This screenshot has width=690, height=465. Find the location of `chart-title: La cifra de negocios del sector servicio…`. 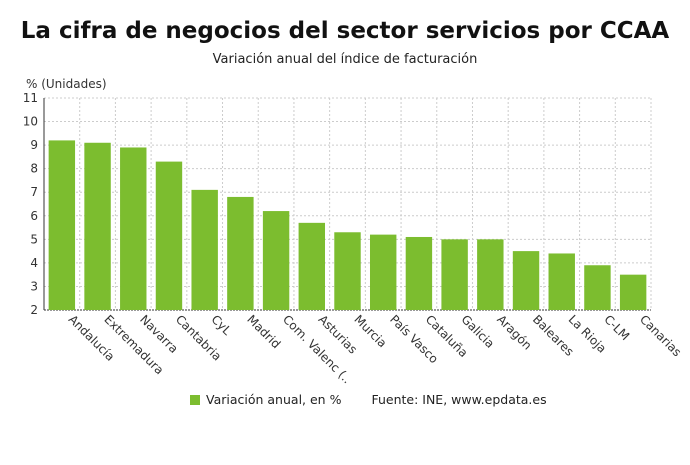

chart-title: La cifra de negocios del sector servicio… is located at coordinates (345, 31).